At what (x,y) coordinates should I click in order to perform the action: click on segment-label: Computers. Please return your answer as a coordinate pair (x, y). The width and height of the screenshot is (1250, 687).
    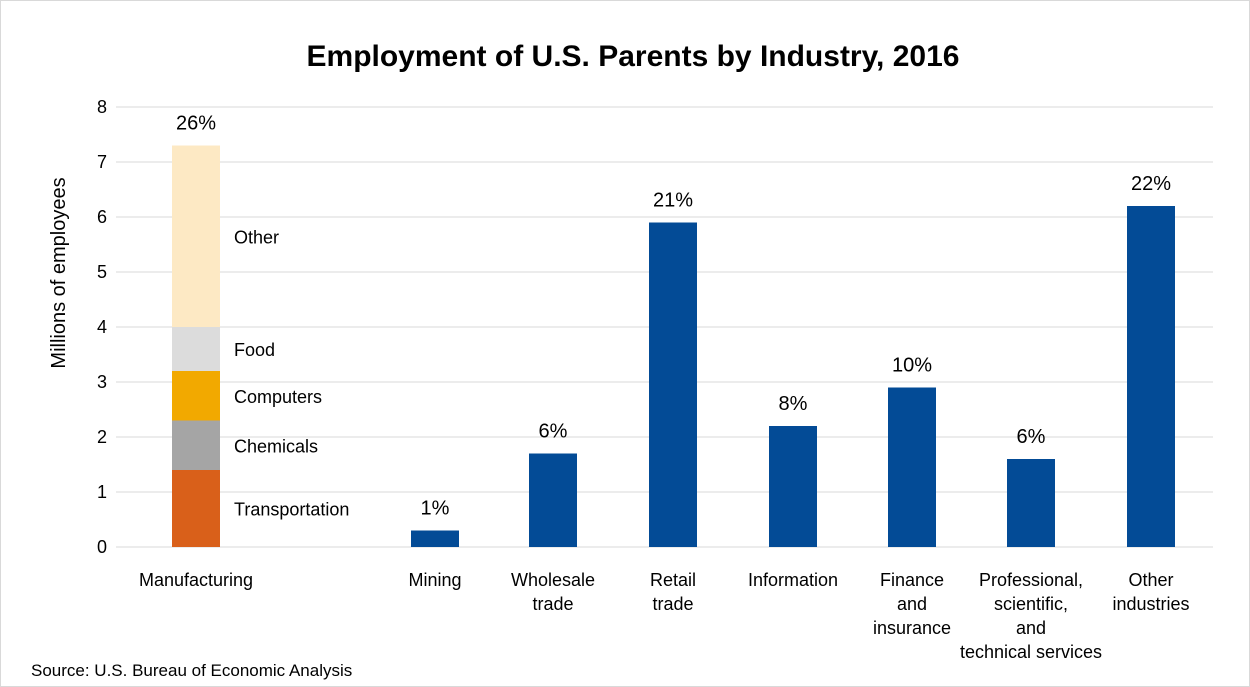
    Looking at the image, I should click on (278, 397).